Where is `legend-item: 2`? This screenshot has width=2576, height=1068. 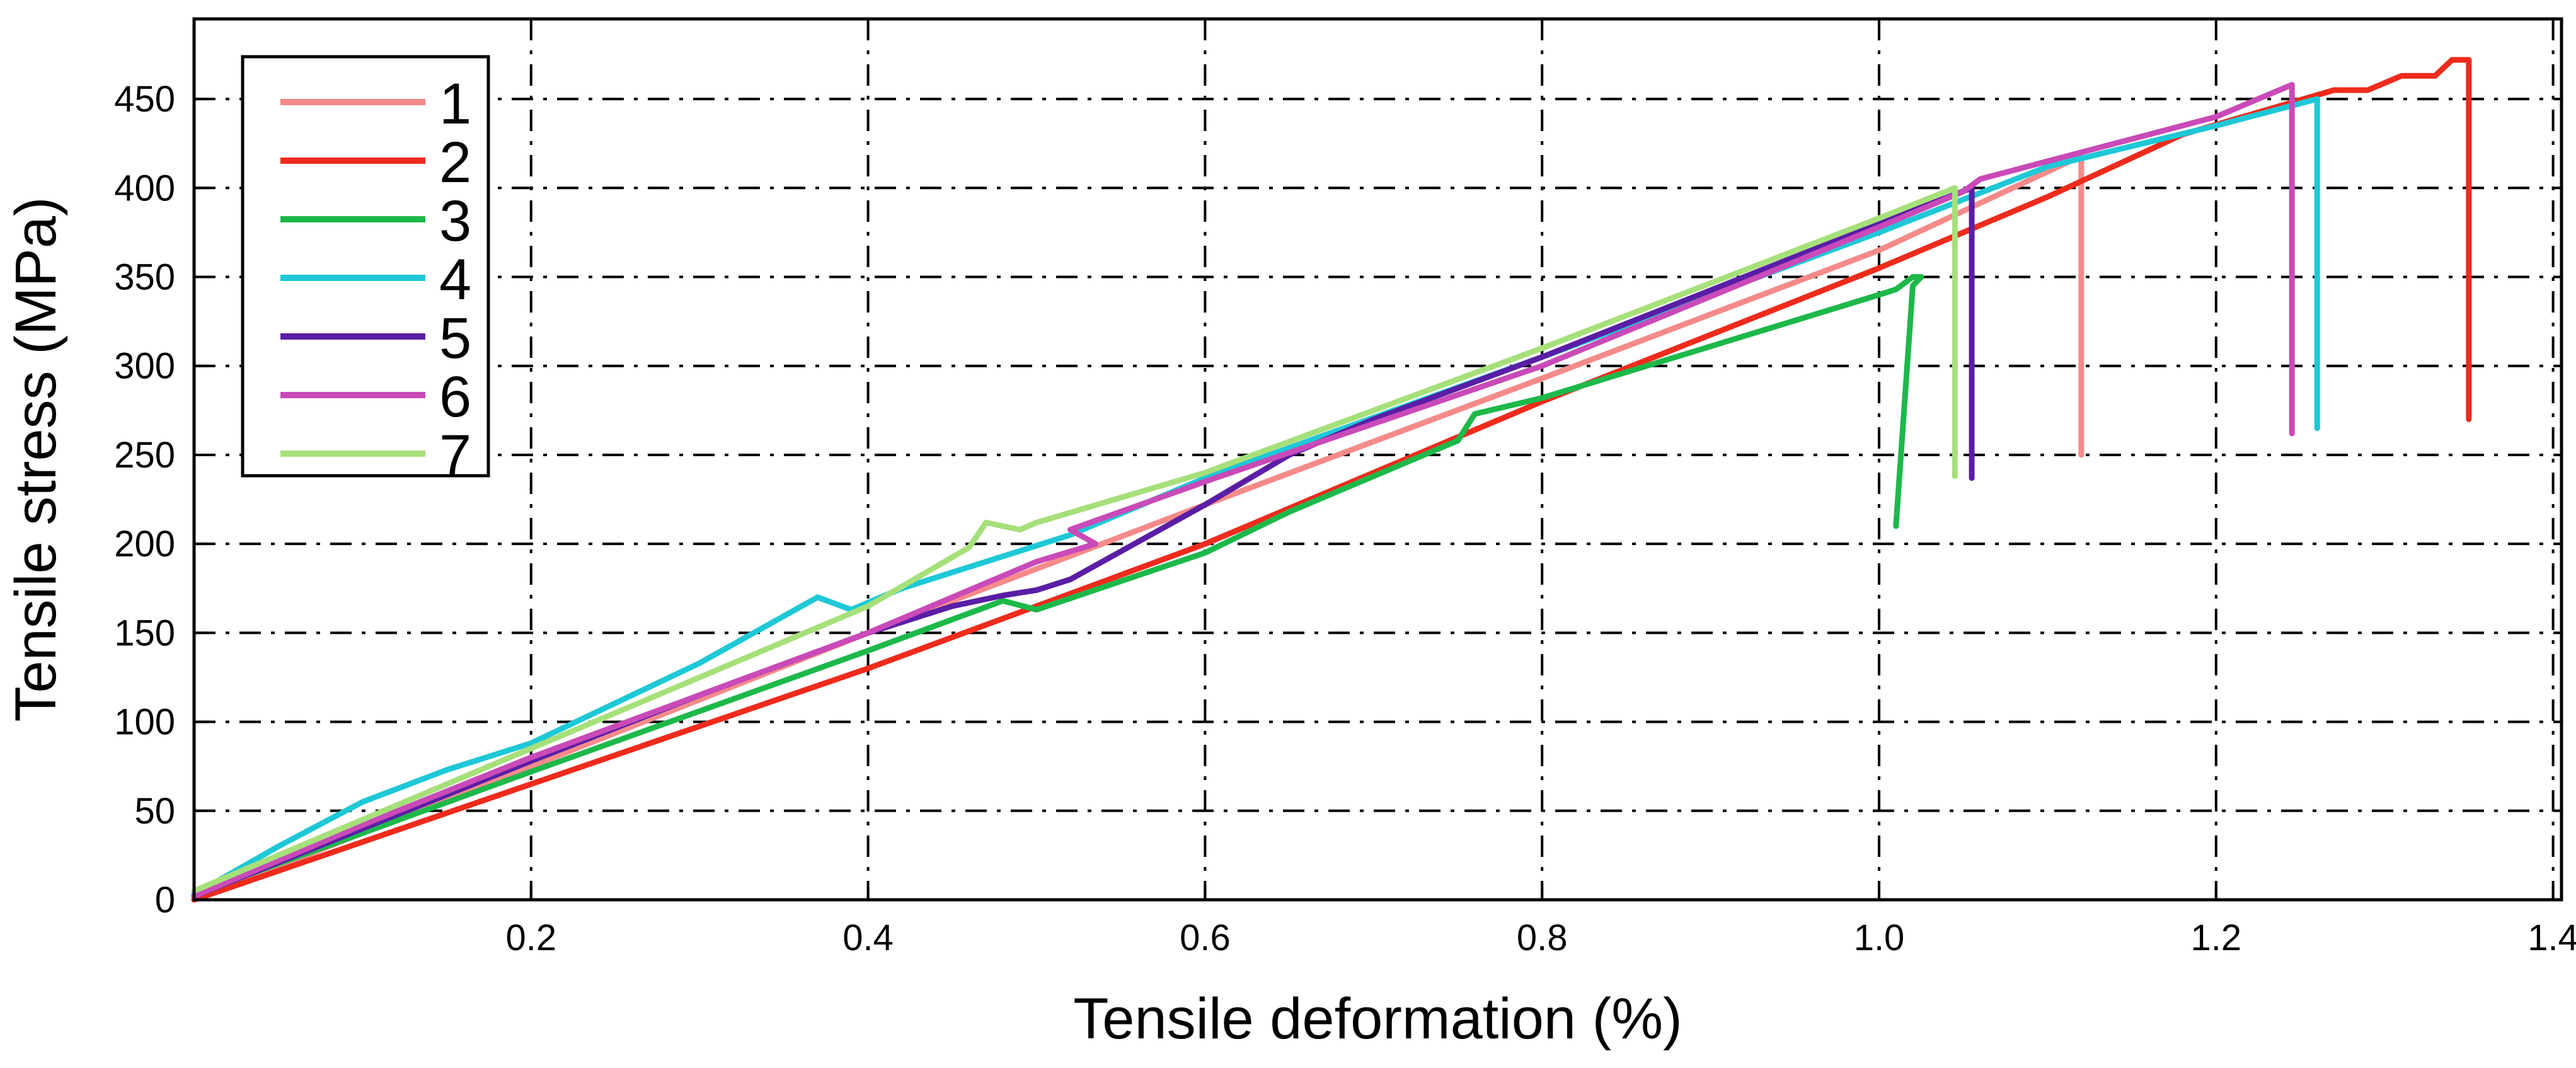
legend-item: 2 is located at coordinates (375, 163).